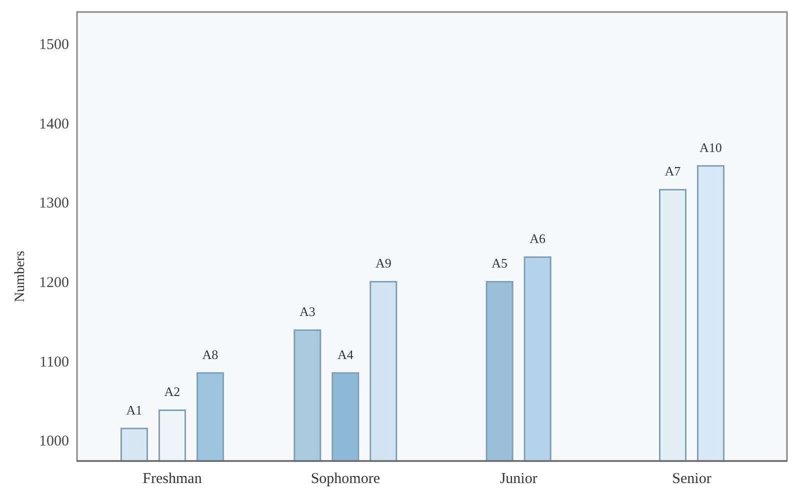  I want to click on data-label: A5, so click(500, 263).